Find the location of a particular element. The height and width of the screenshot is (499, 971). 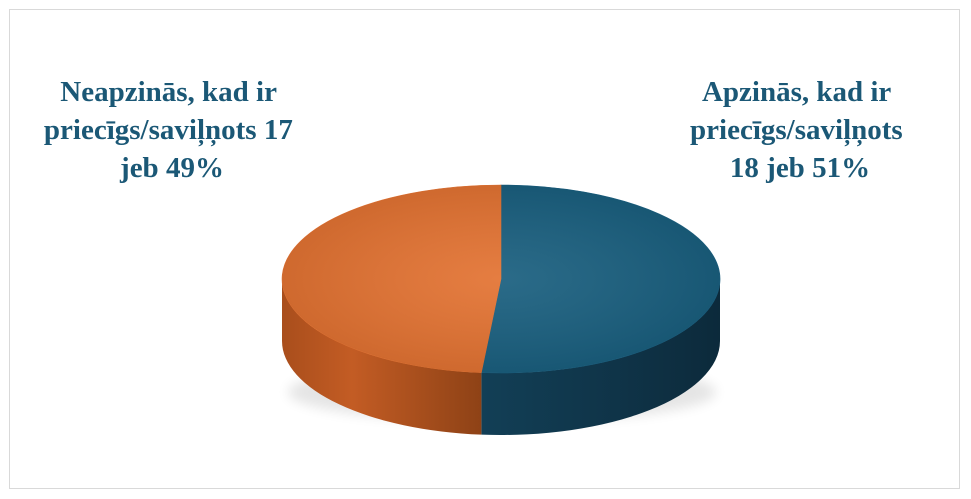

data-label-line: jeb 49% is located at coordinates (171, 168).